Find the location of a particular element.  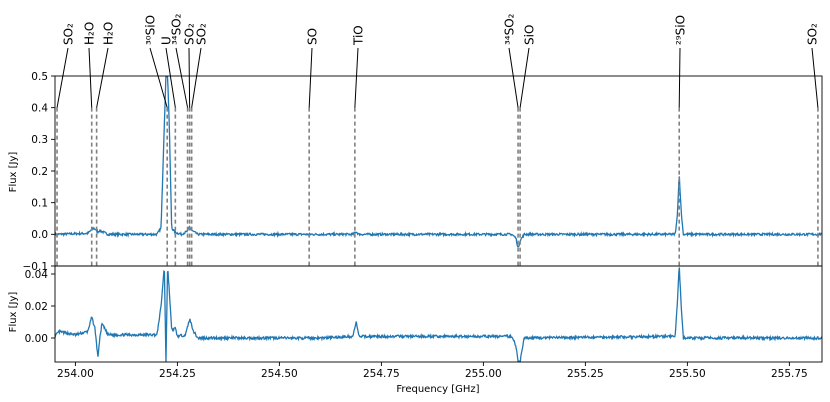

y-tick-label: 0.5 is located at coordinates (39, 77).